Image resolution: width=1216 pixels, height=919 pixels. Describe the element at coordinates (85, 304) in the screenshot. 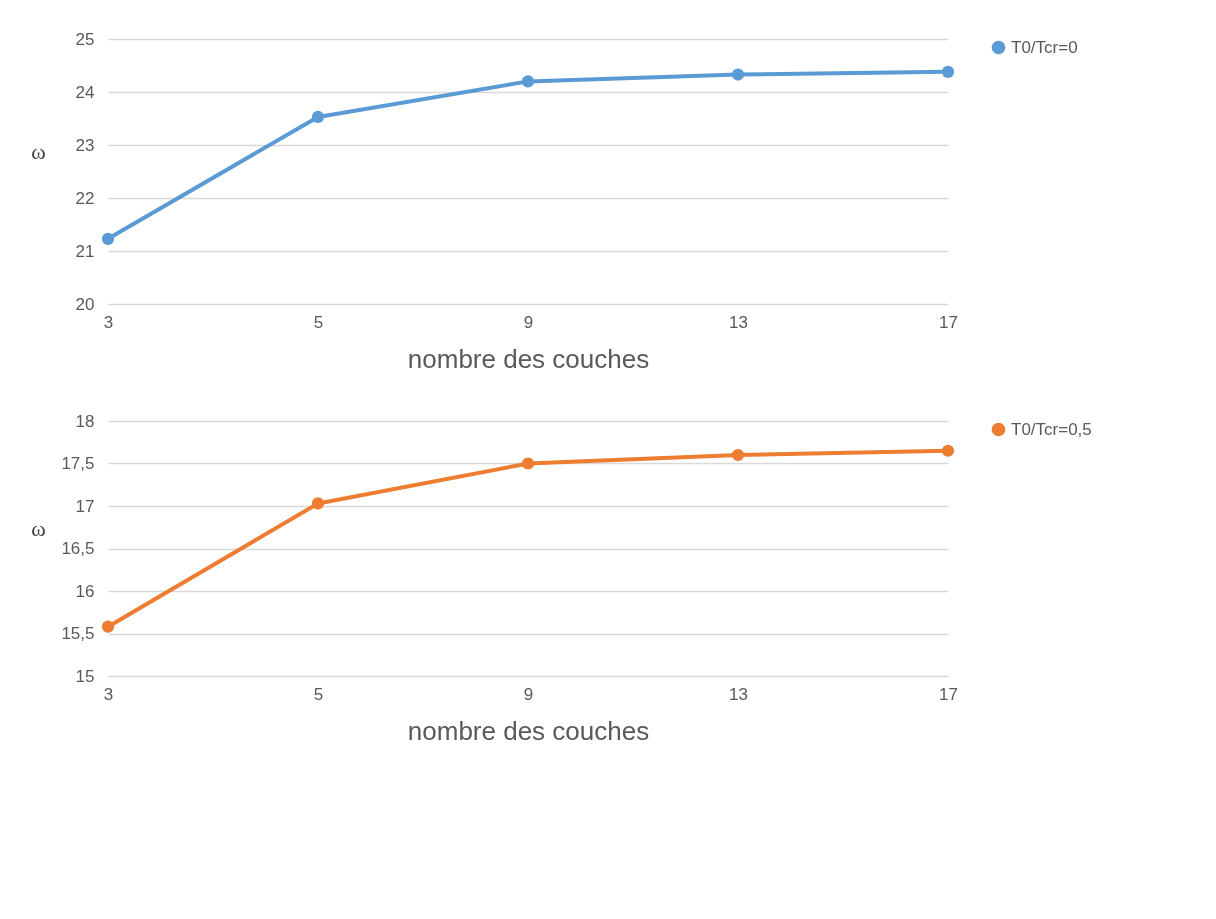

I see `y-tick-label: 20` at that location.